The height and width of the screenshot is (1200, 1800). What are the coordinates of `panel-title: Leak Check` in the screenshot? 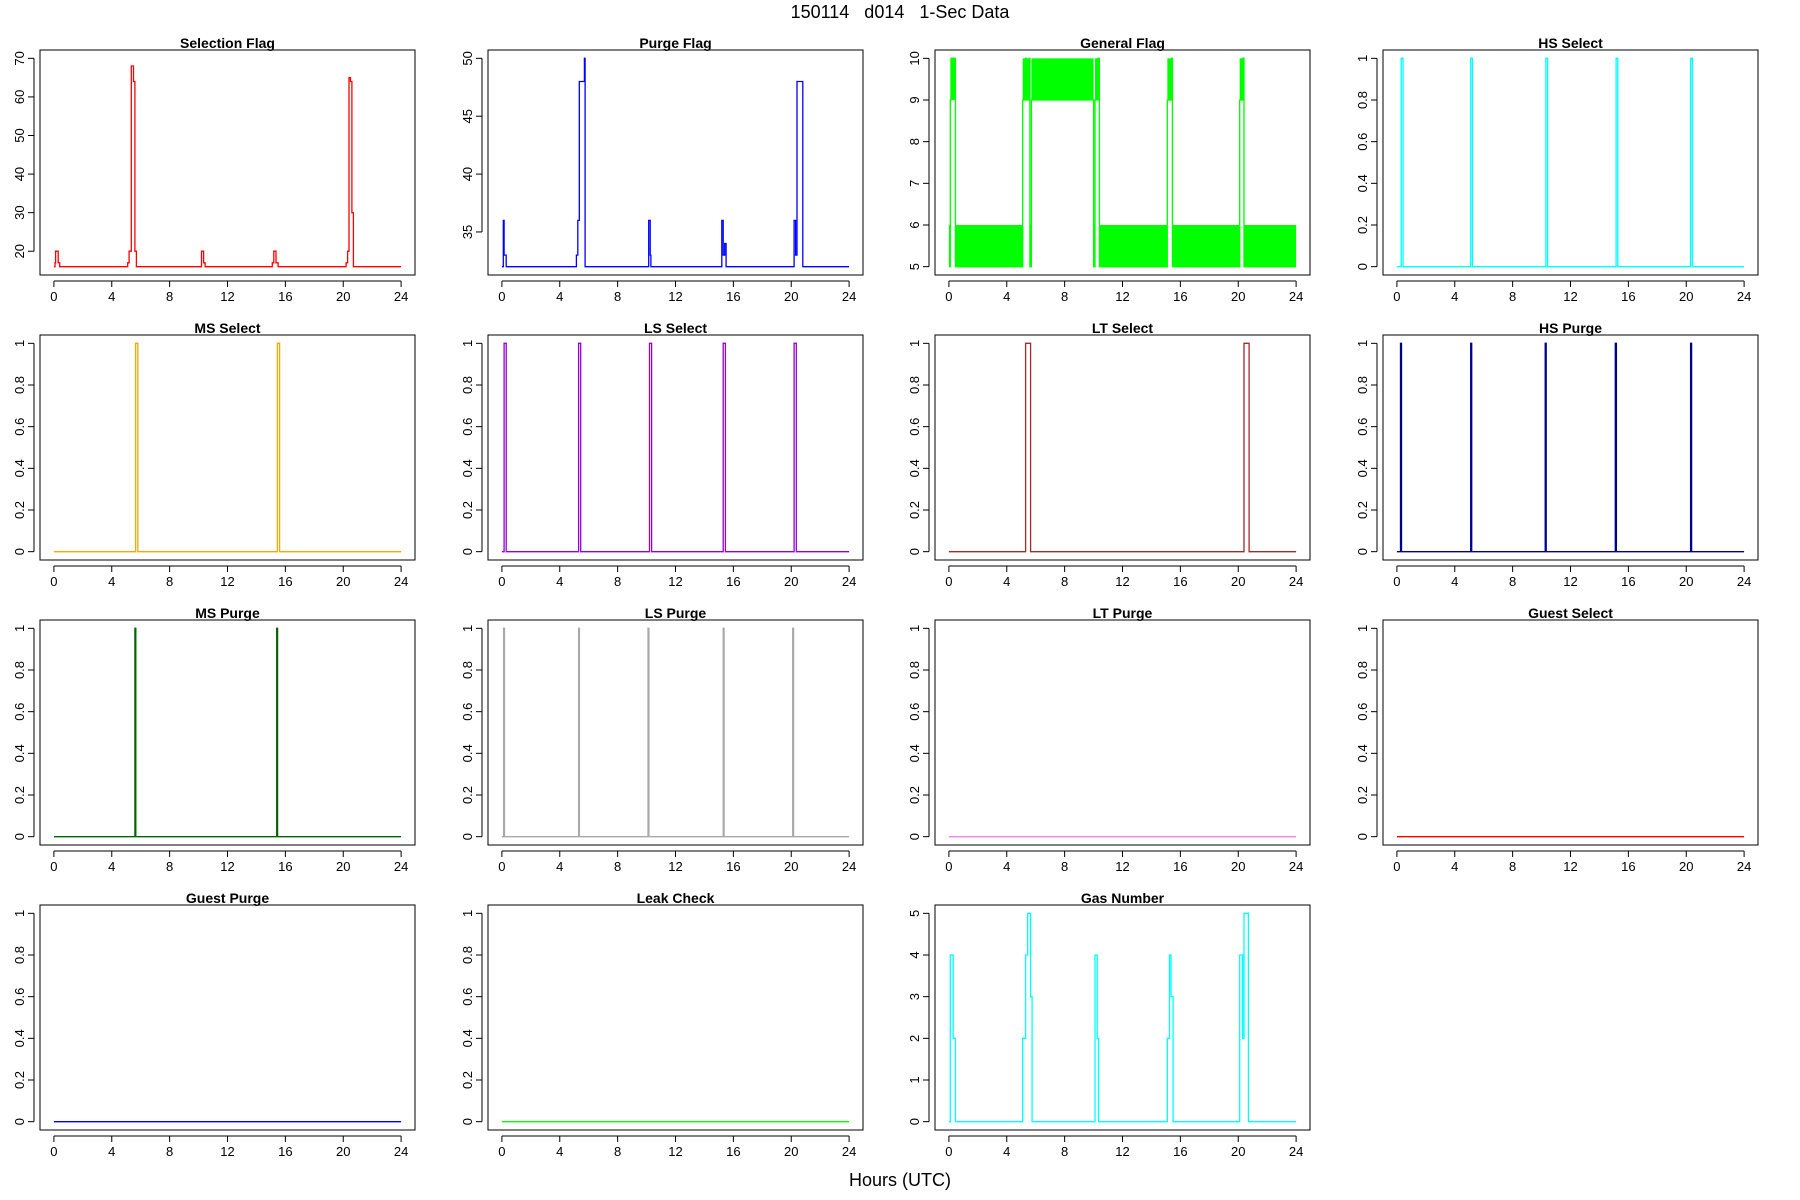 It's located at (676, 898).